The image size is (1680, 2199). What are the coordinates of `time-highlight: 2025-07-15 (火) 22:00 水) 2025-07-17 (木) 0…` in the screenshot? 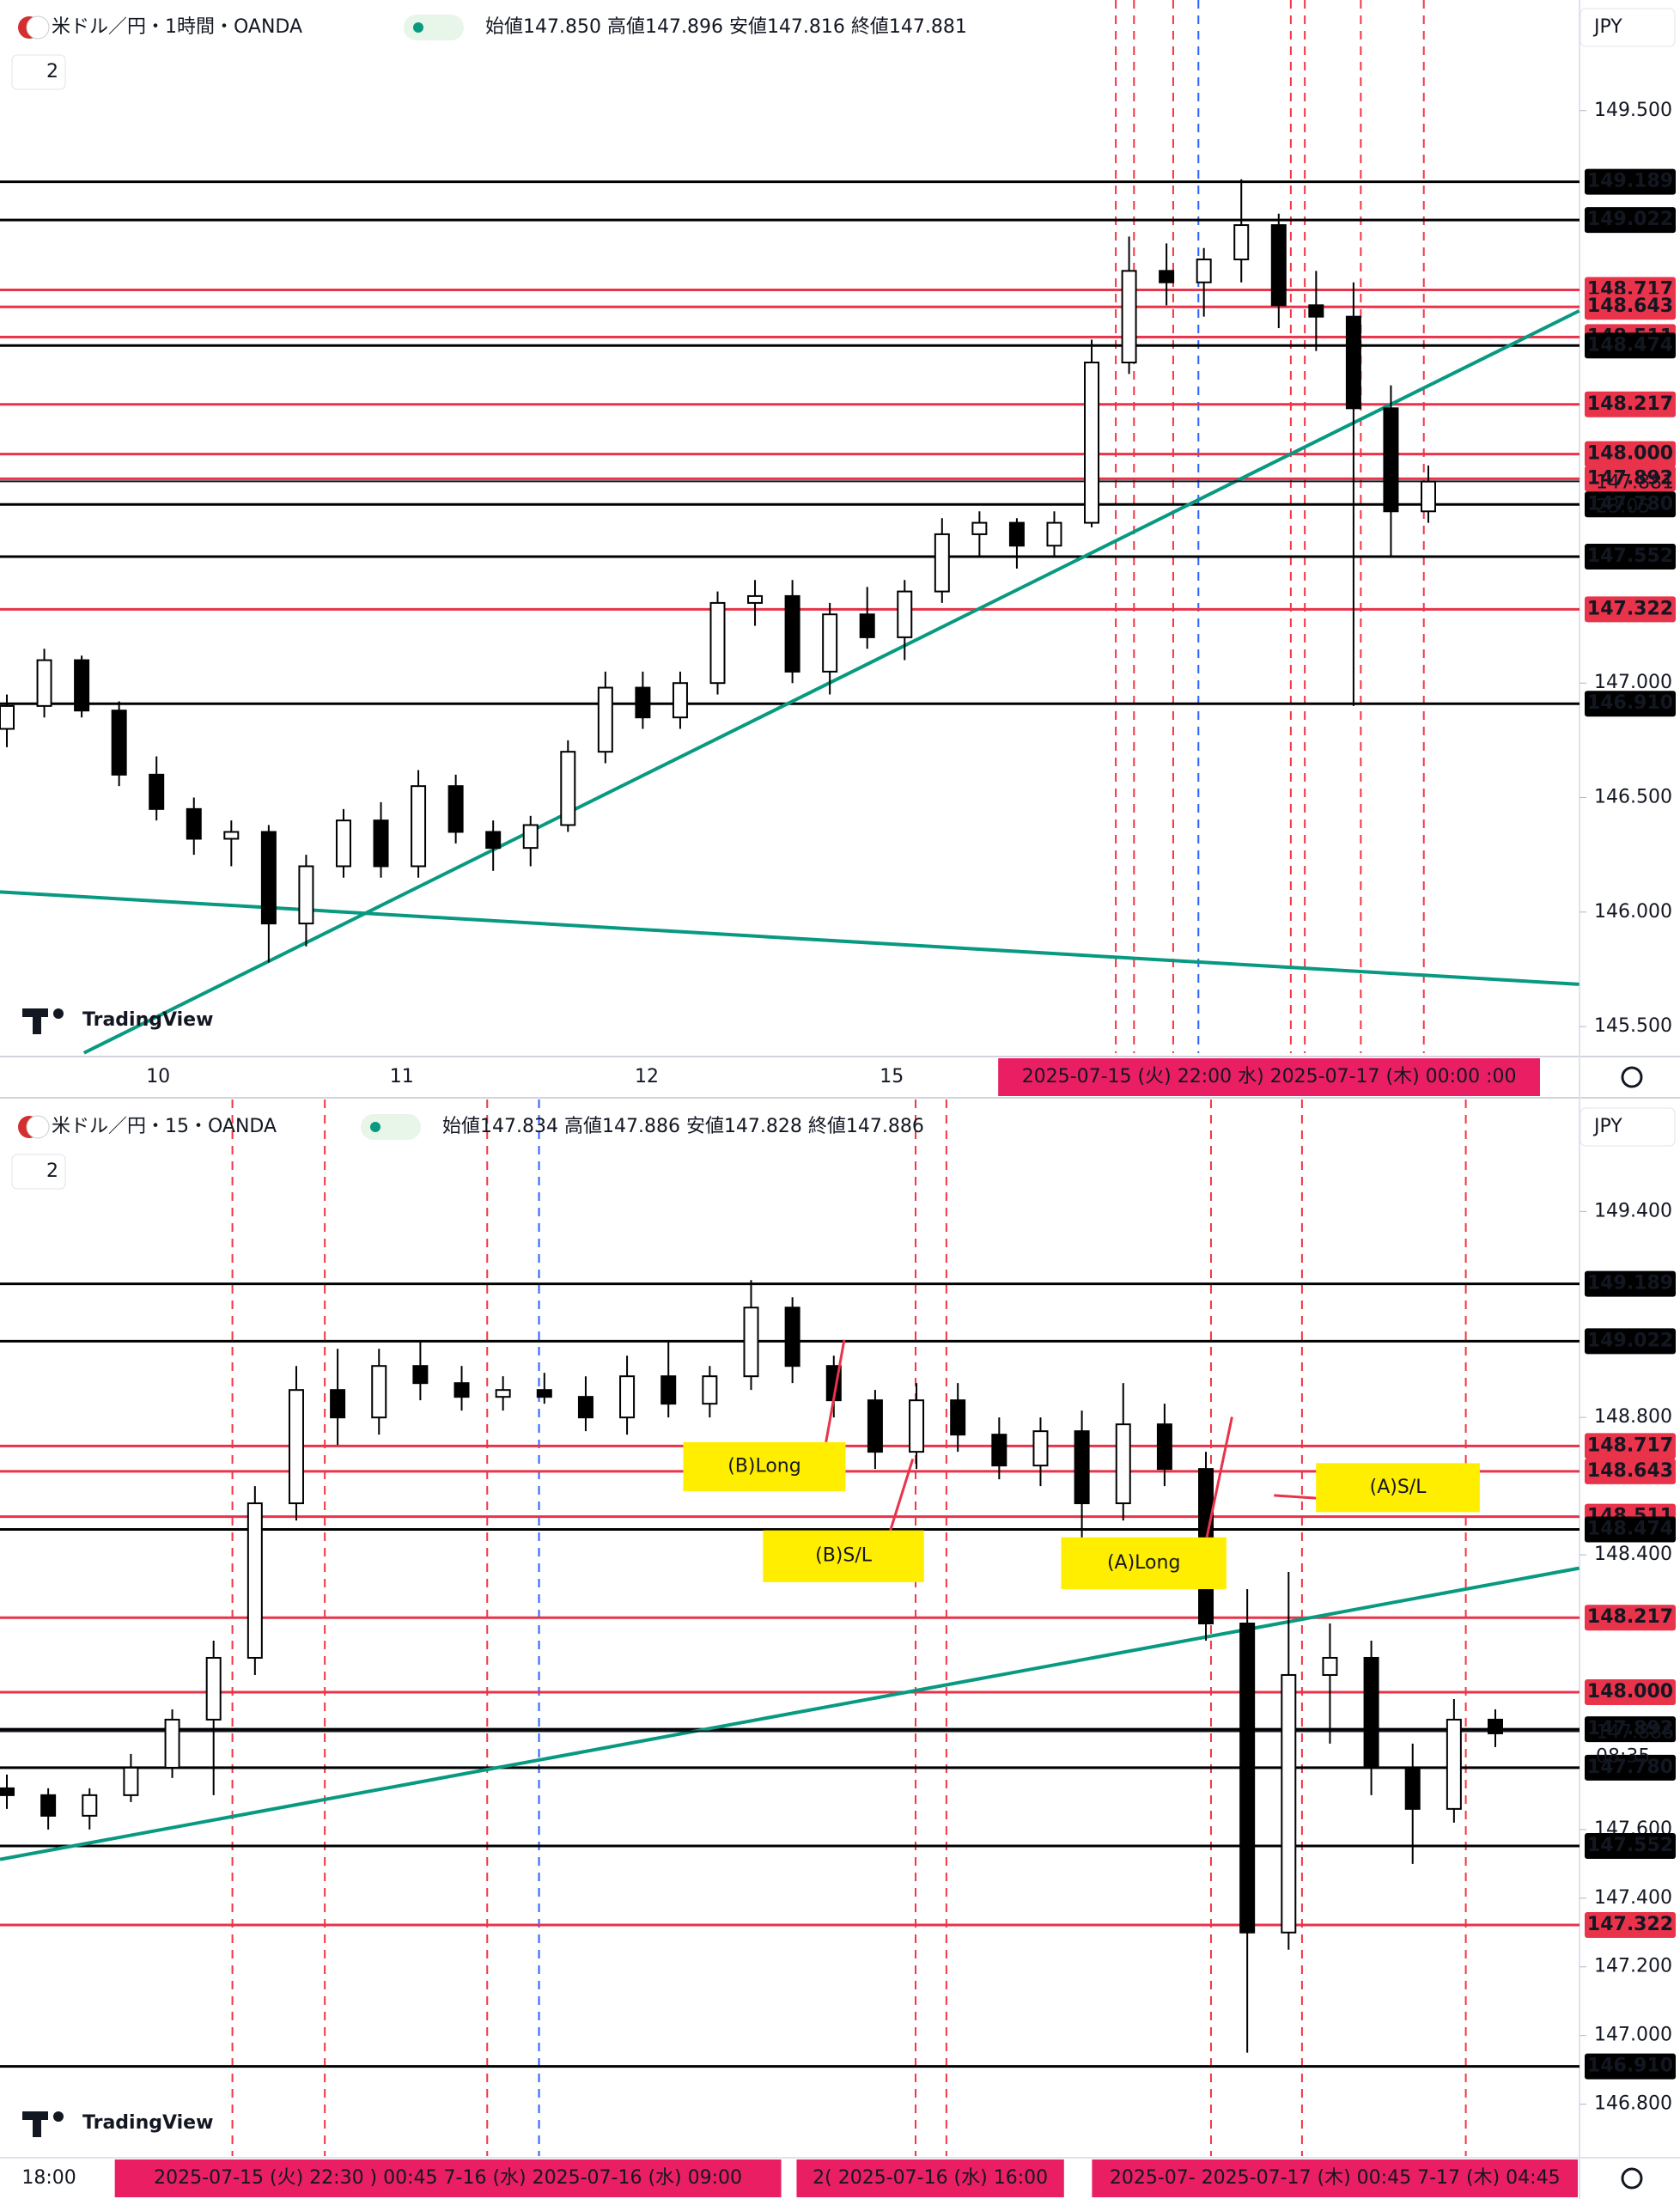 It's located at (1269, 1077).